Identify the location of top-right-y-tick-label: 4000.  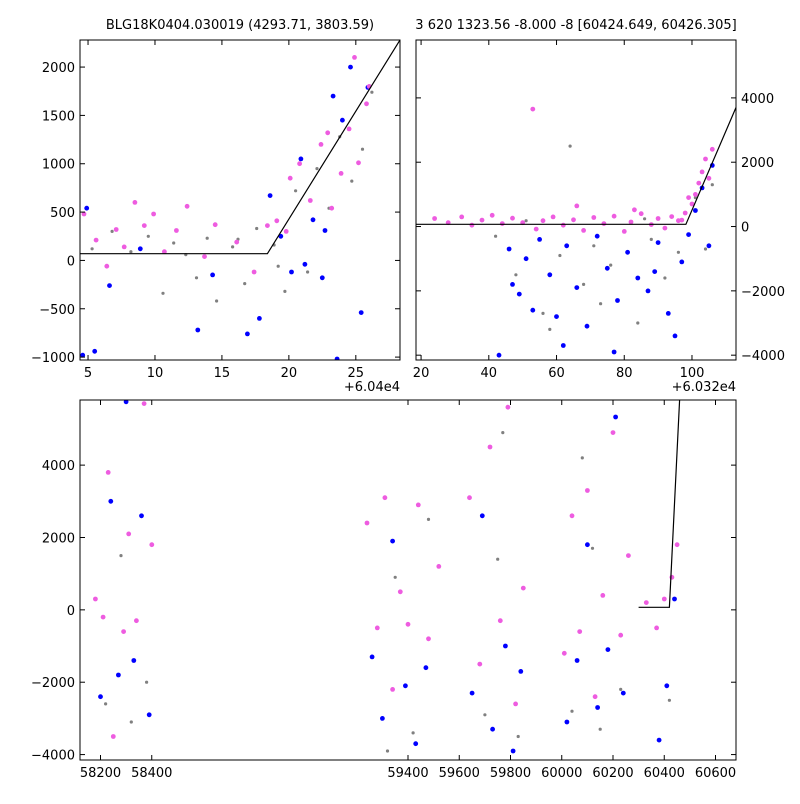
(757, 99).